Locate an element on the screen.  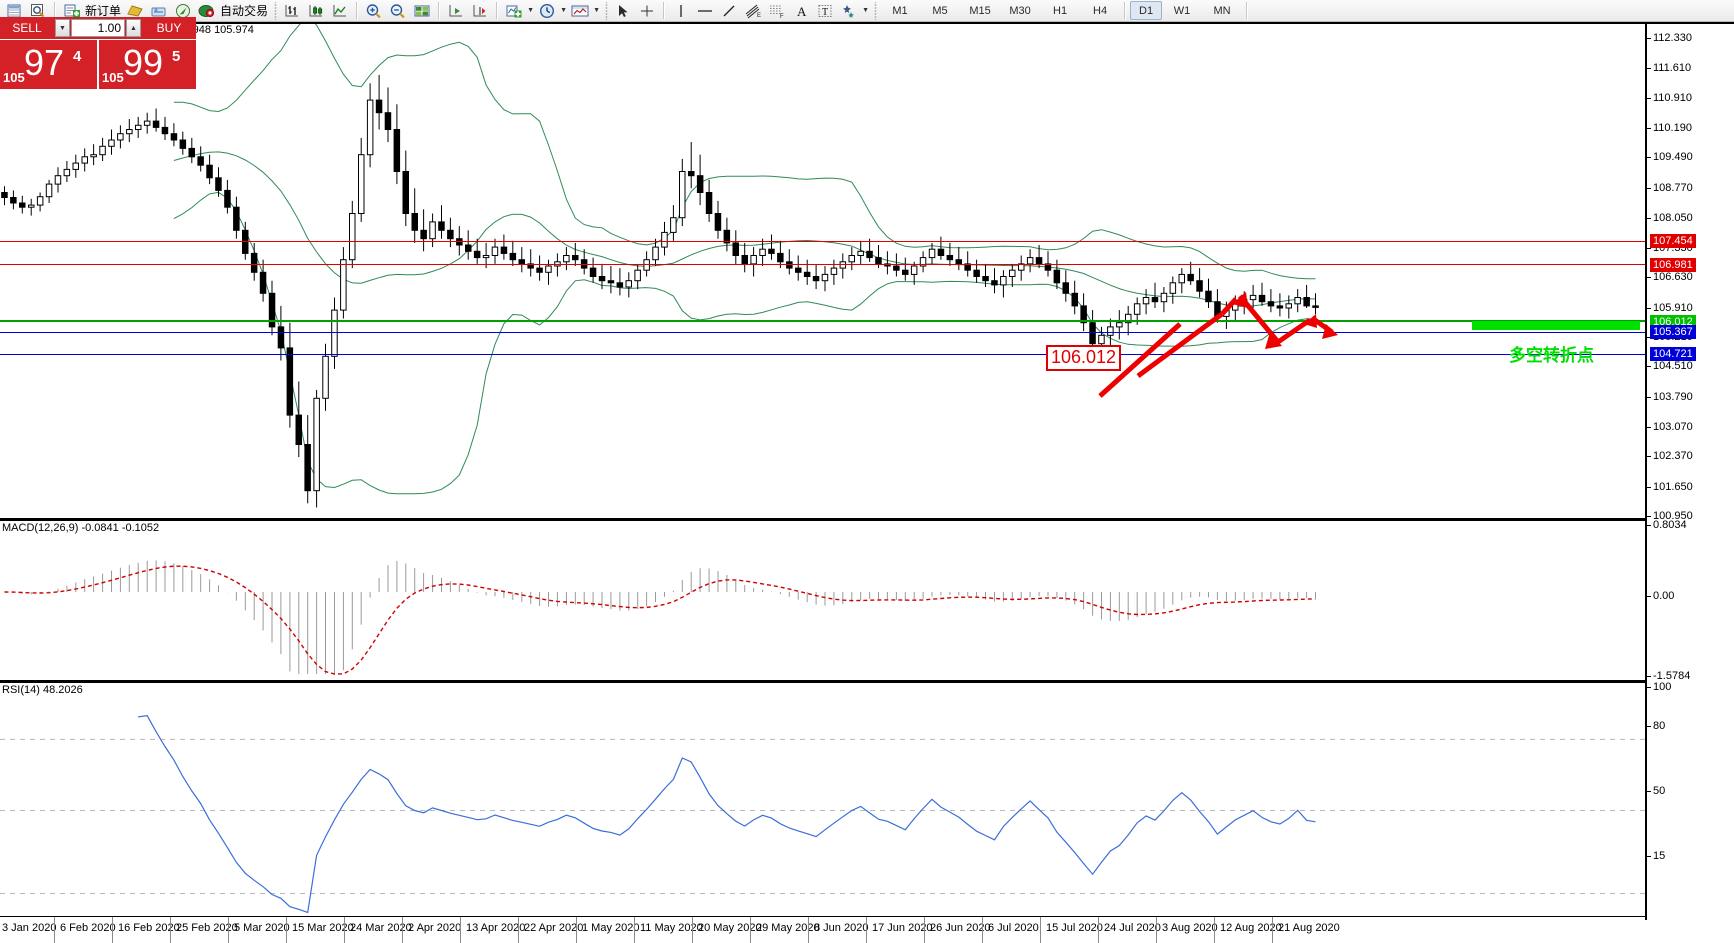
data-window-icon is located at coordinates (38, 11).